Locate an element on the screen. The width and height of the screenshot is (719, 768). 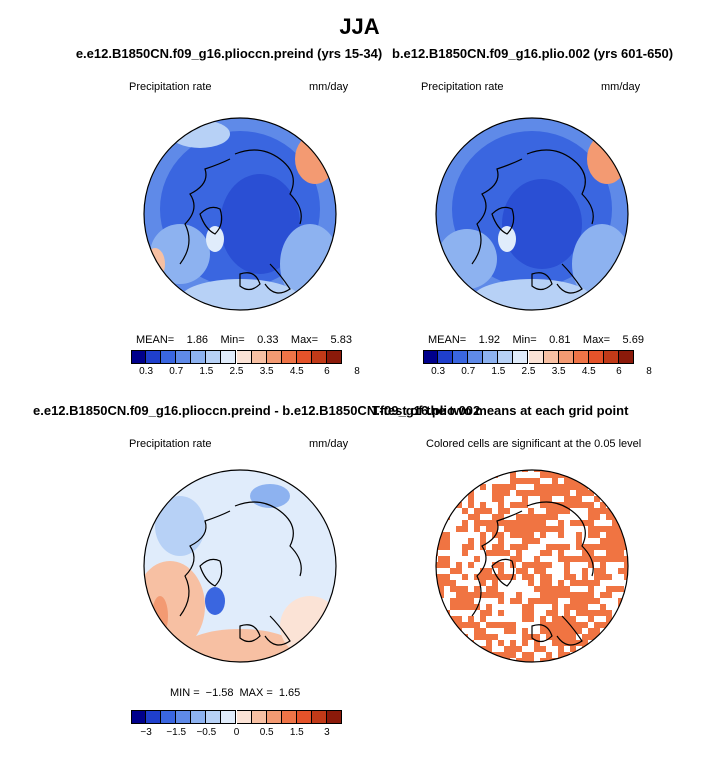
panel3-variable-label: Precipitation rate is located at coordinates (170, 444).